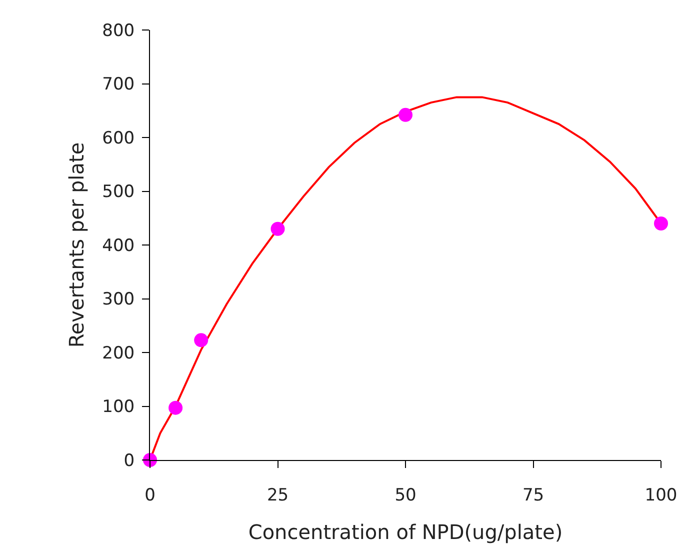  I want to click on y-tick-label: 700, so click(118, 84).